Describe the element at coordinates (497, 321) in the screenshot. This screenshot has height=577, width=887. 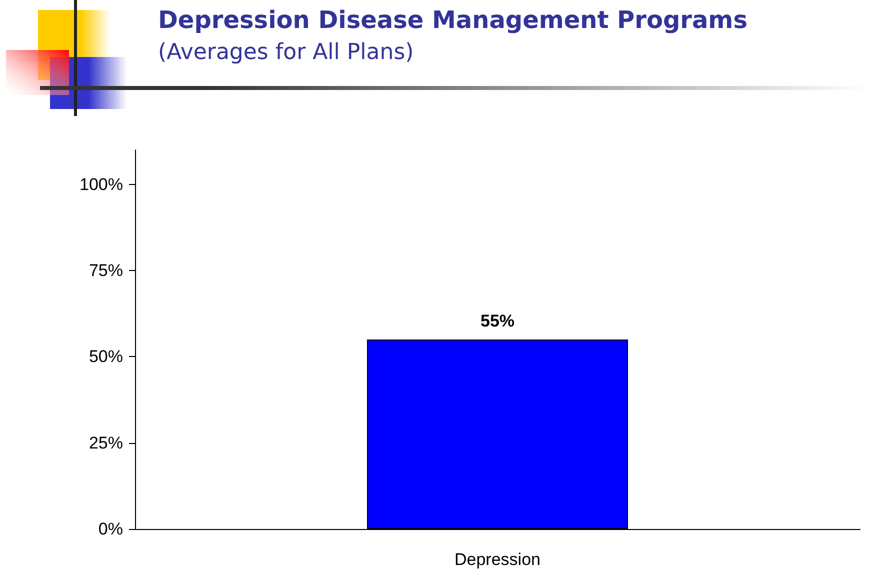
I see `data-label: 55%` at that location.